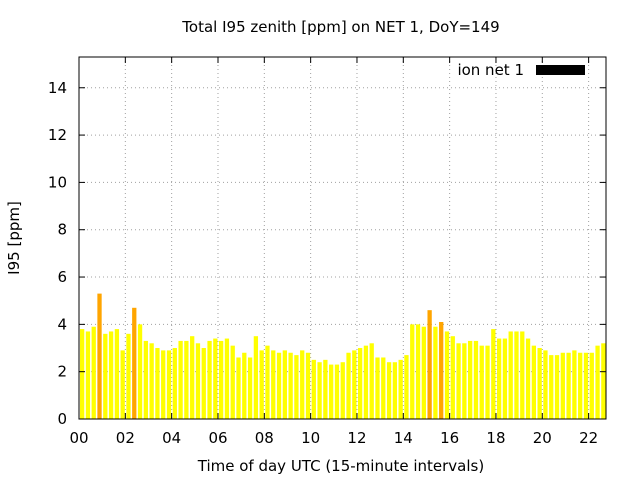 Image resolution: width=640 pixels, height=480 pixels. I want to click on x-axis-label: Time of day UTC (15-minute intervals), so click(340, 466).